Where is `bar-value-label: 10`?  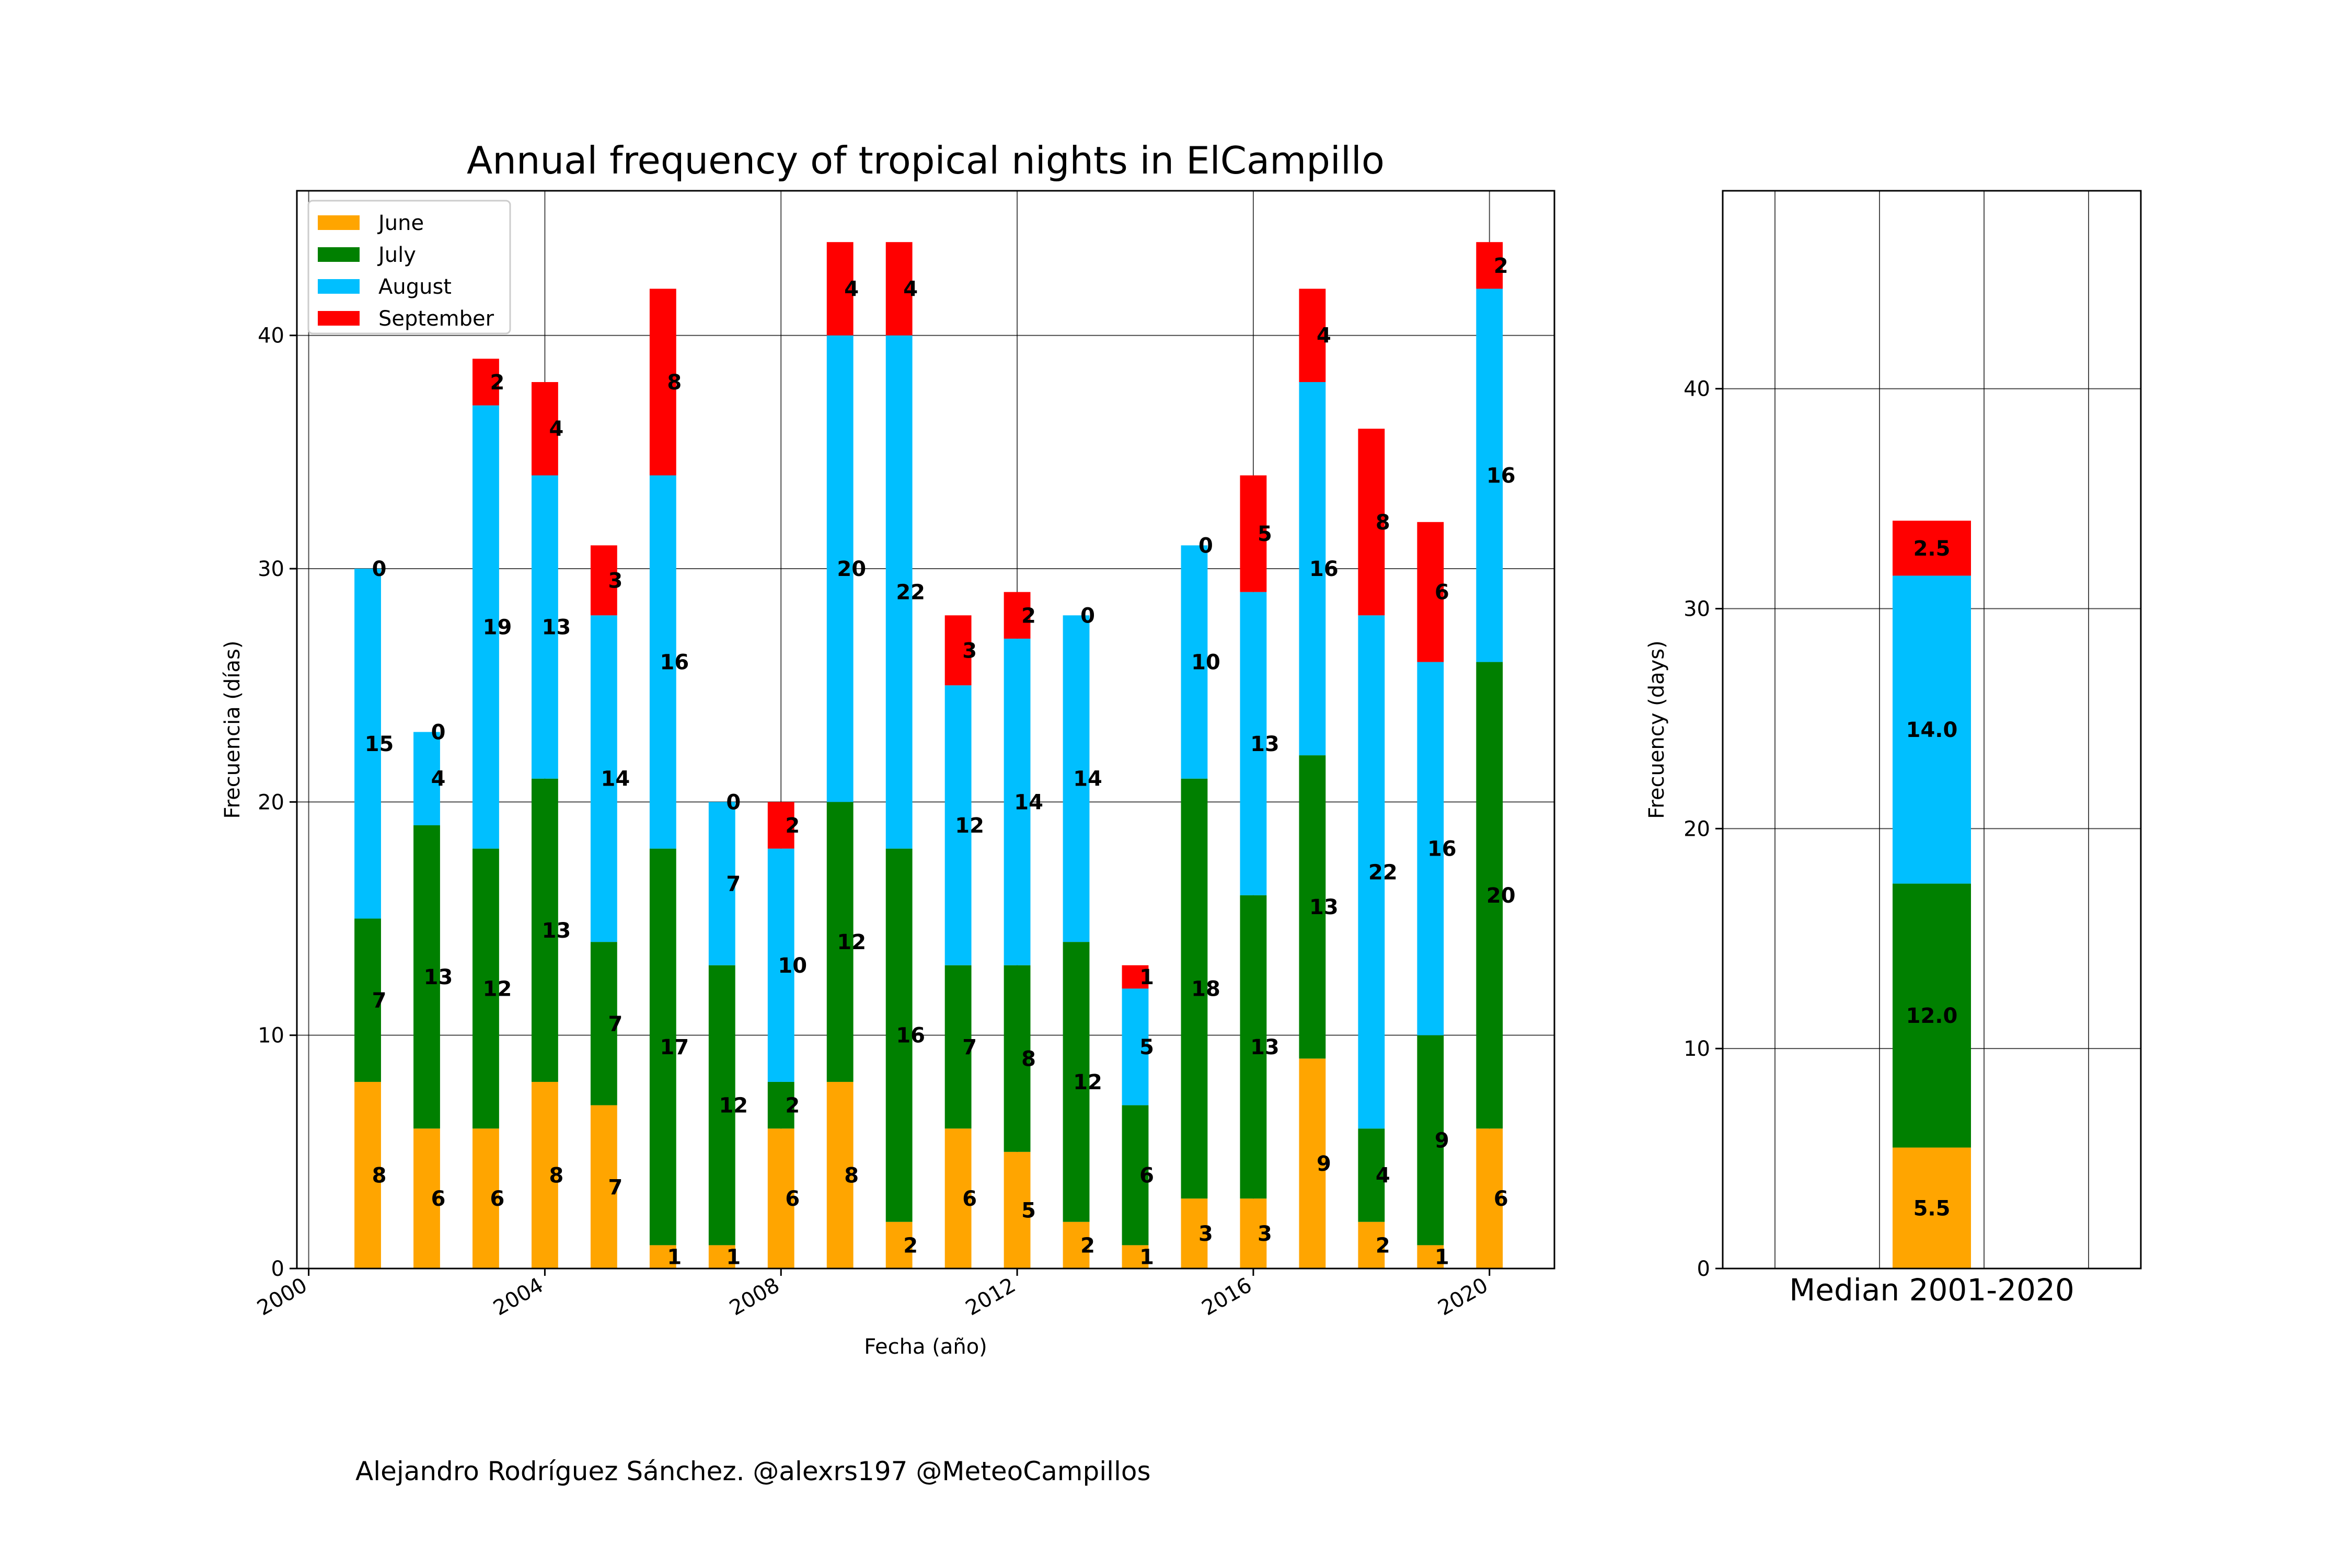
bar-value-label: 10 is located at coordinates (792, 966).